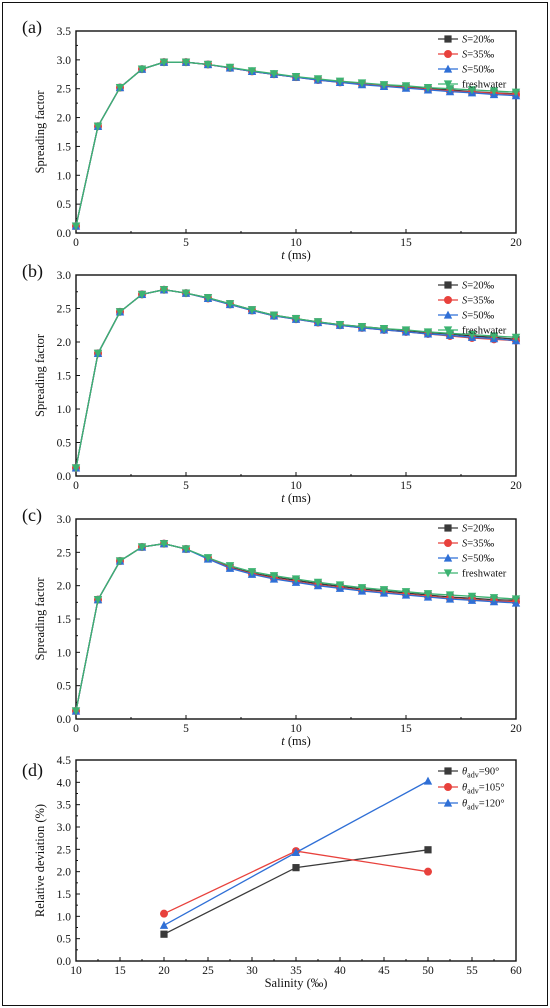 This screenshot has height=1008, width=550. Describe the element at coordinates (32, 271) in the screenshot. I see `panel-label: (b)` at that location.